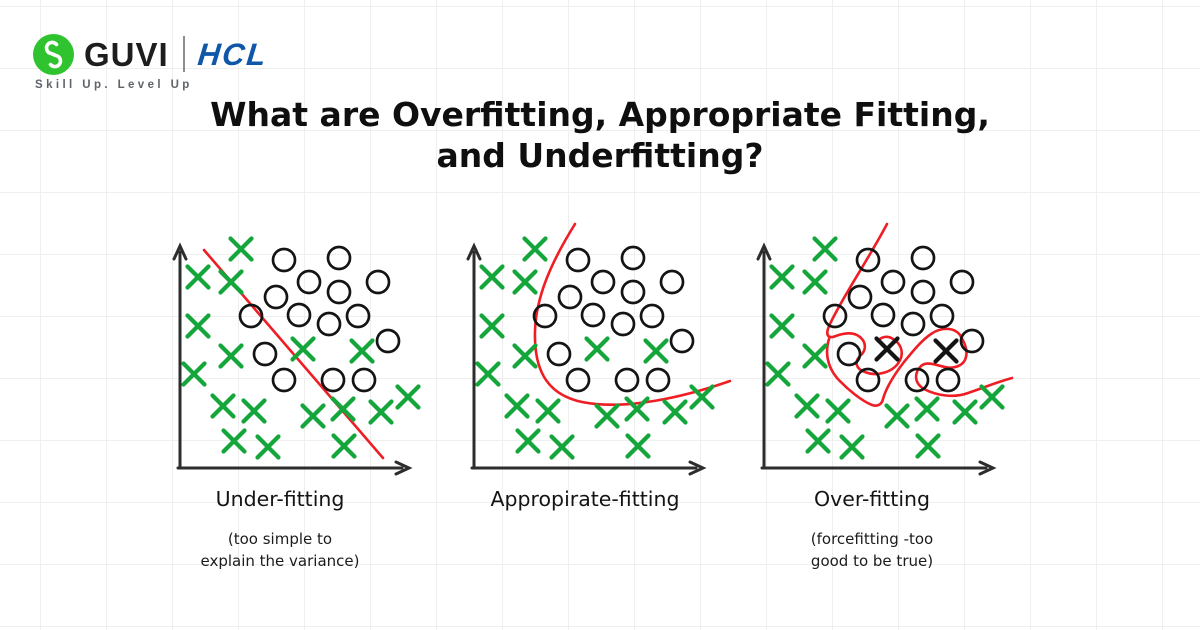  I want to click on hcl-wordmark: HCL, so click(232, 54).